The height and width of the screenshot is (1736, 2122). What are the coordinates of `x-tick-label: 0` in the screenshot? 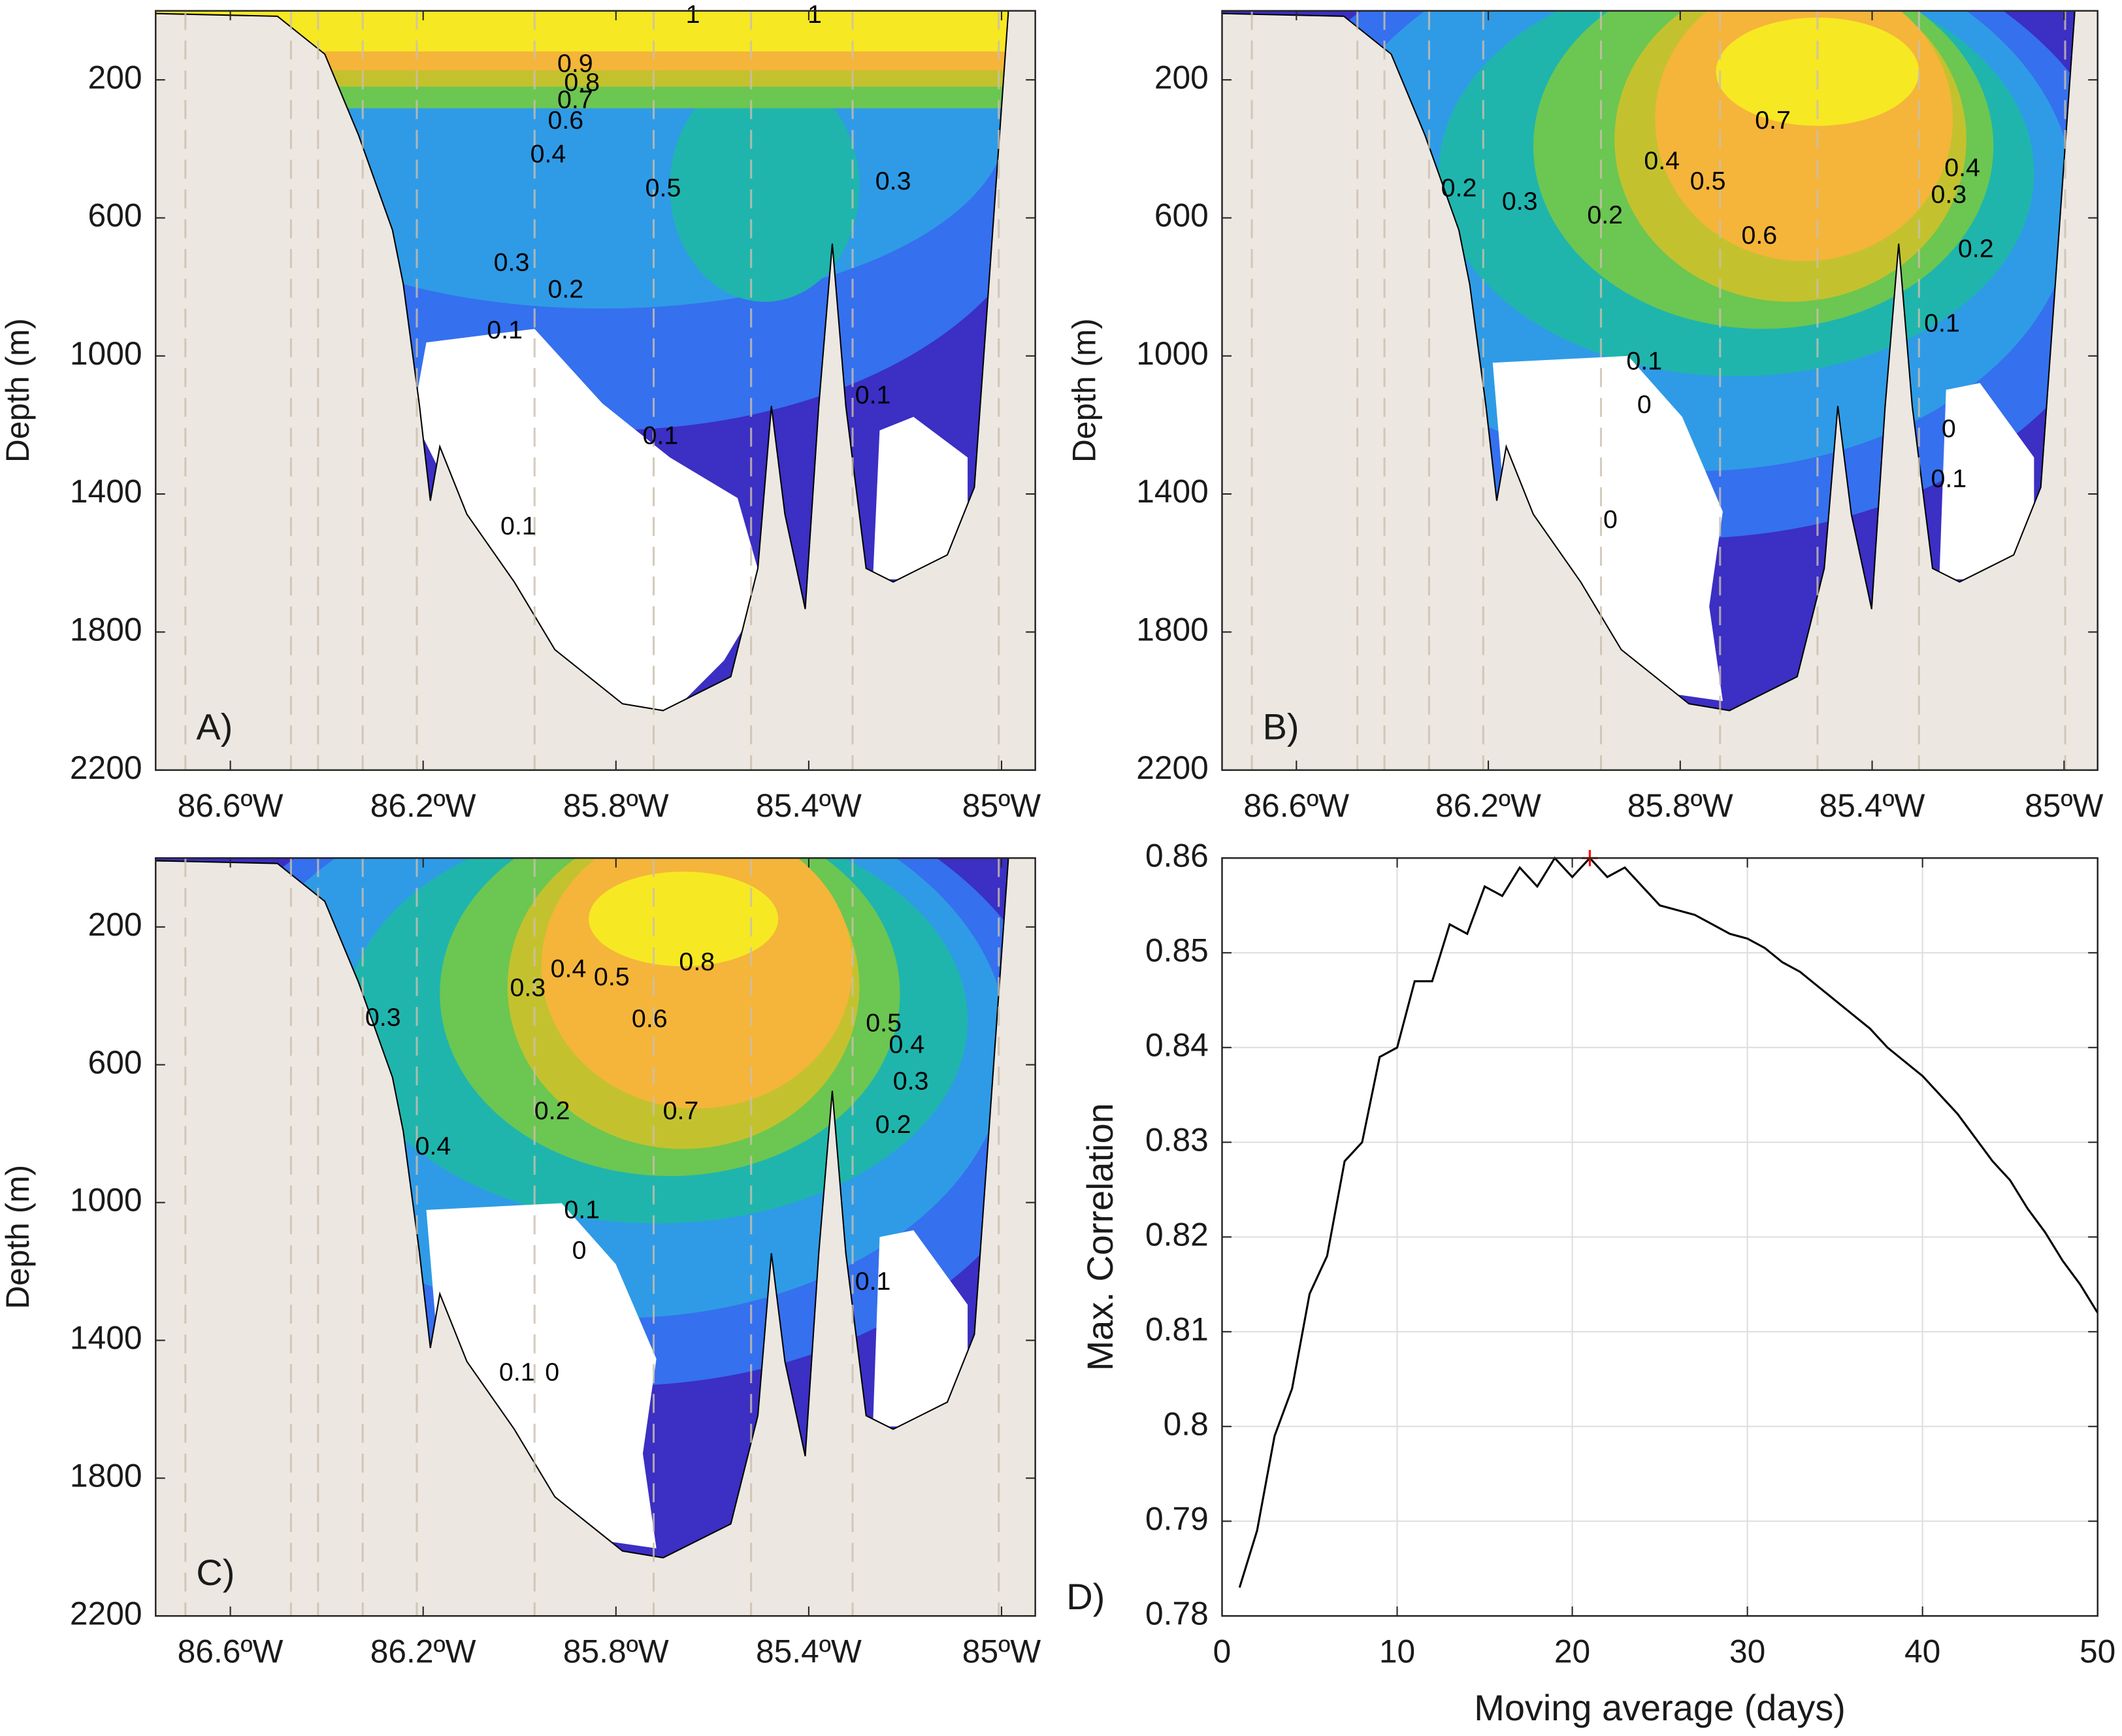 It's located at (1223, 1651).